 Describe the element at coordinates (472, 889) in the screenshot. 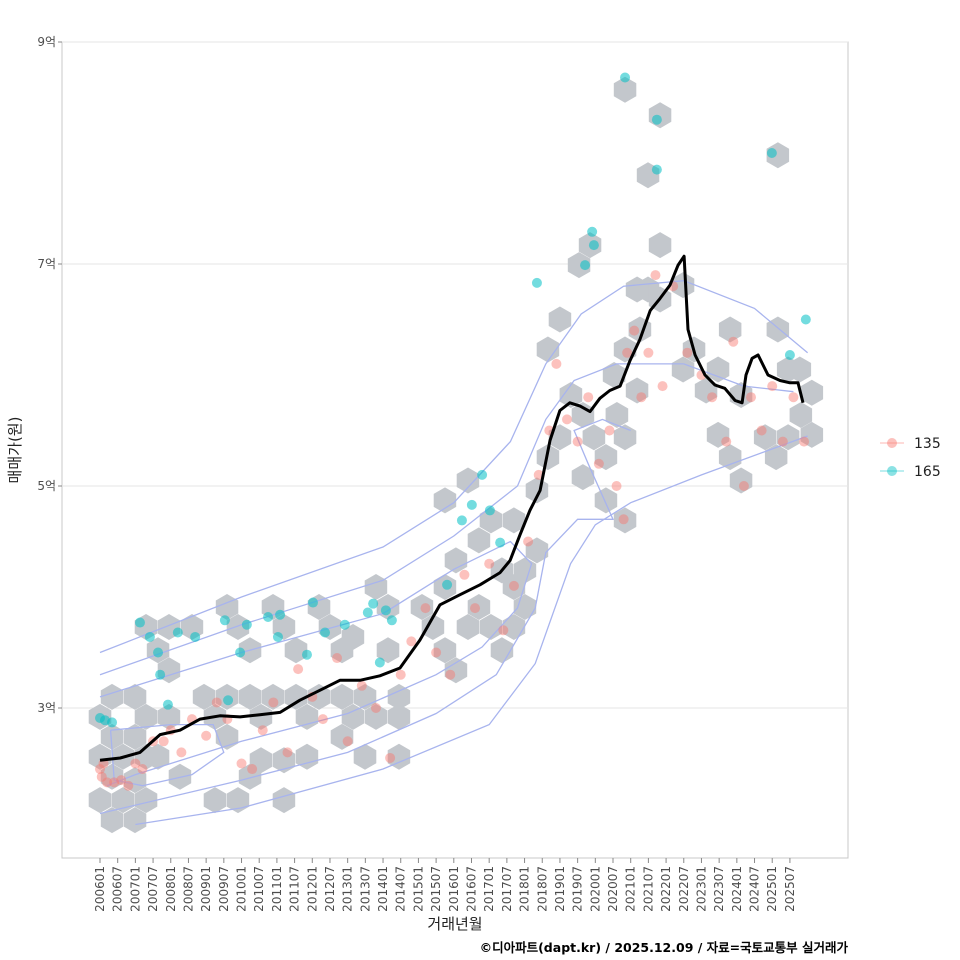

I see `x-tick-label: 201607` at that location.